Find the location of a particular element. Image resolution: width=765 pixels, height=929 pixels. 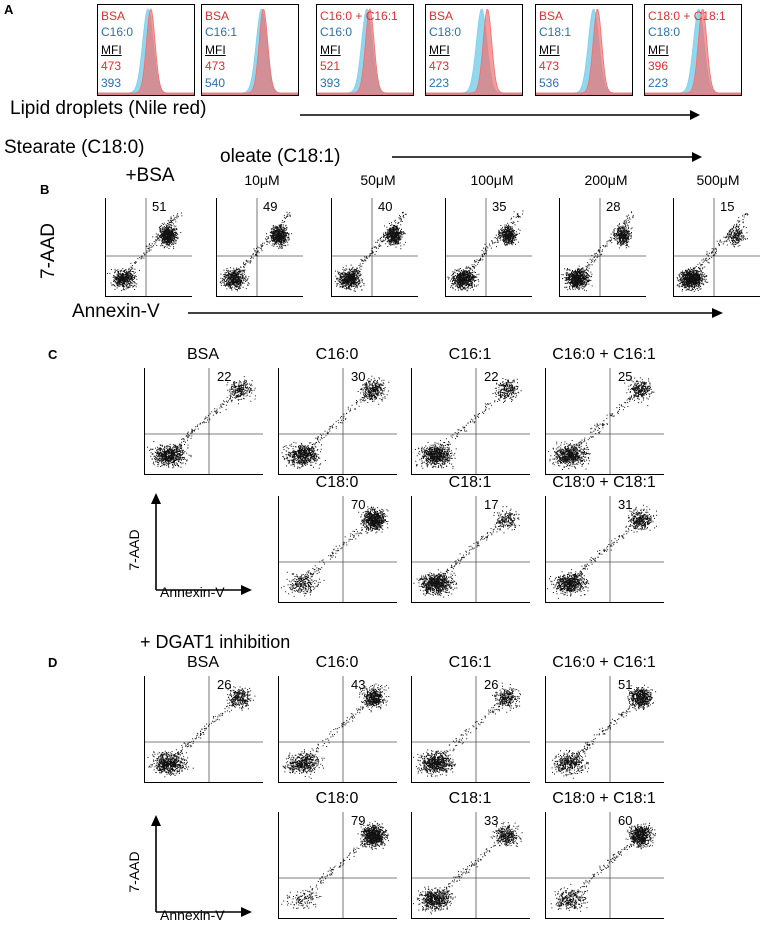

histogram-blue-value: 223 is located at coordinates (658, 83).